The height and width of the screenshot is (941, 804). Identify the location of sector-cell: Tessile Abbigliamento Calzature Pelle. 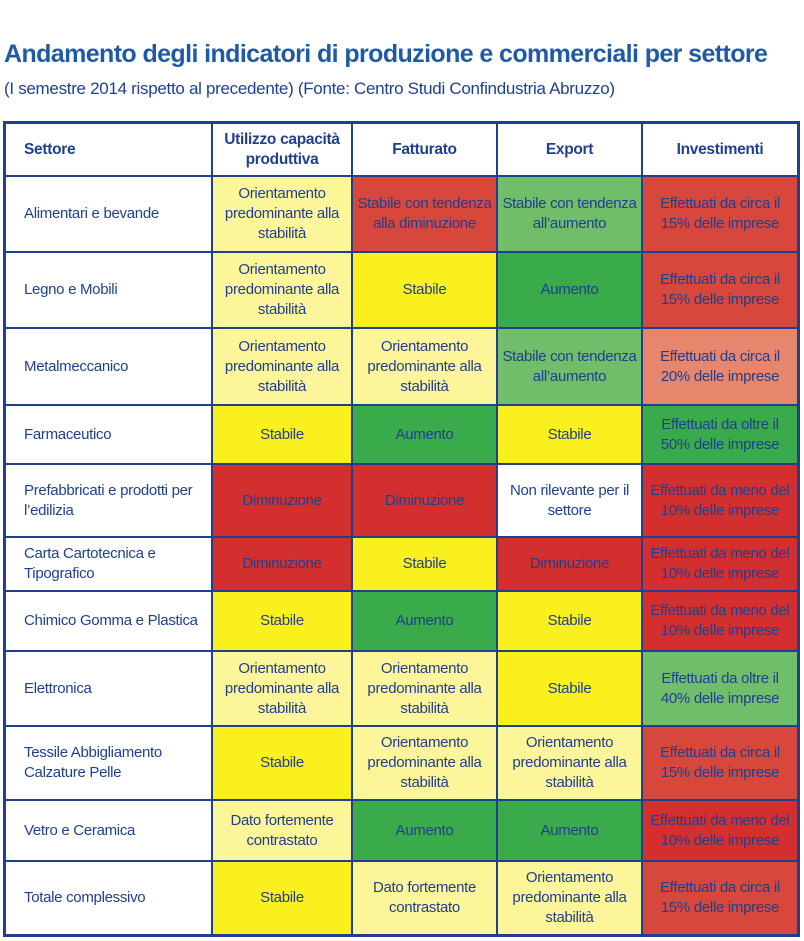
(109, 764).